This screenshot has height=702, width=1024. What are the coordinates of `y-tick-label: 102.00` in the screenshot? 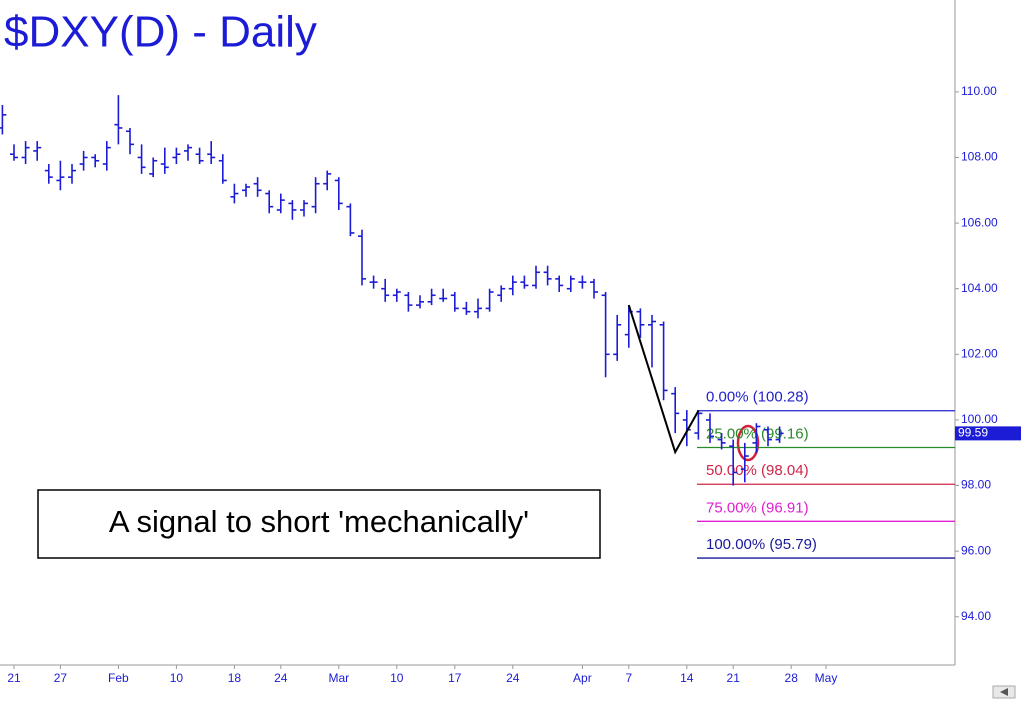 It's located at (979, 353).